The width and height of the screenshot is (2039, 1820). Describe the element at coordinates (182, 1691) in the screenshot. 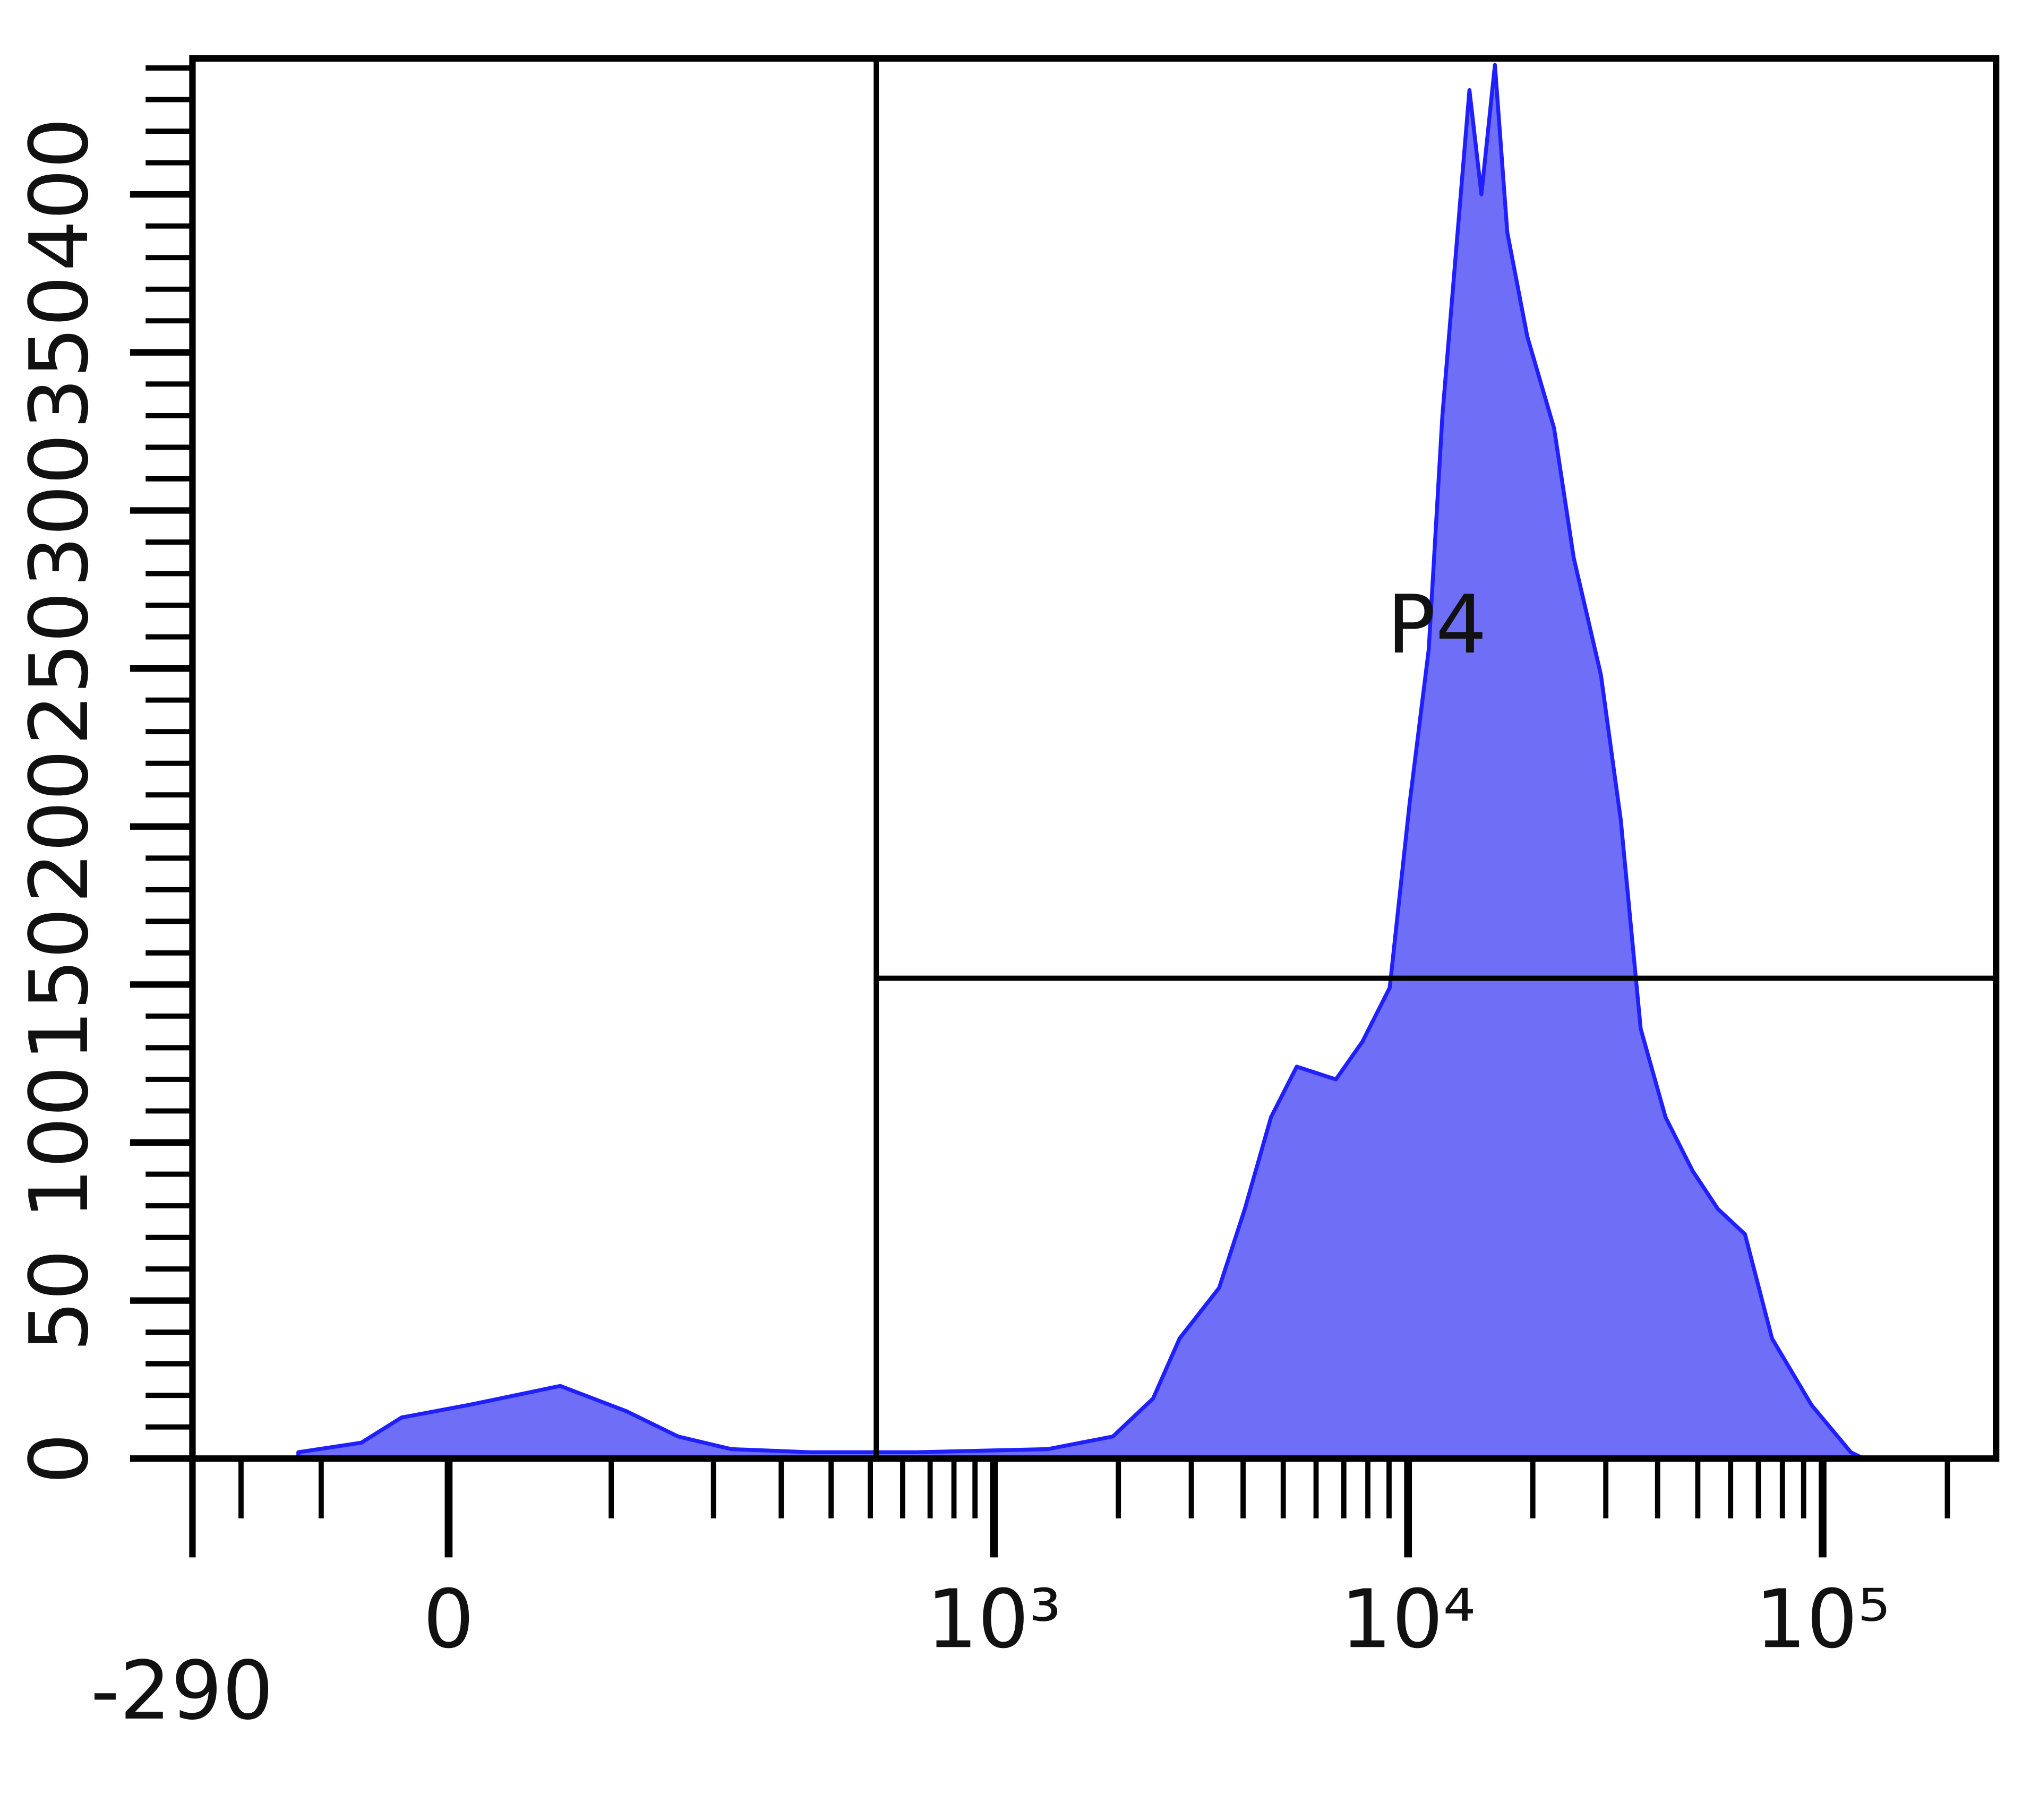

I see `x-tick-label: -290` at that location.